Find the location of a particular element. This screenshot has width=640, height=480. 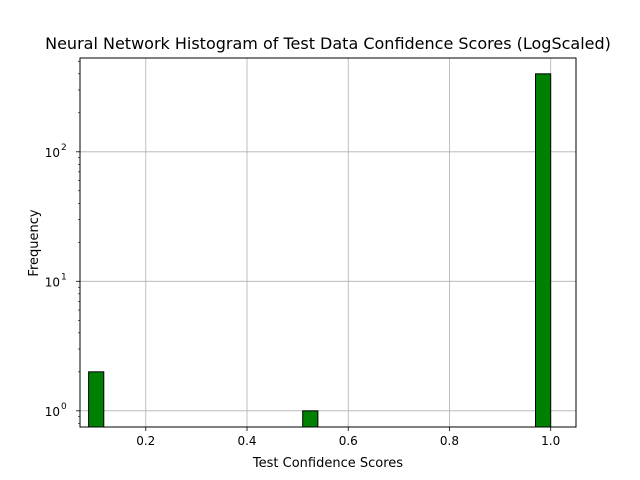

y-tick-label-exponent: 2 is located at coordinates (64, 148).